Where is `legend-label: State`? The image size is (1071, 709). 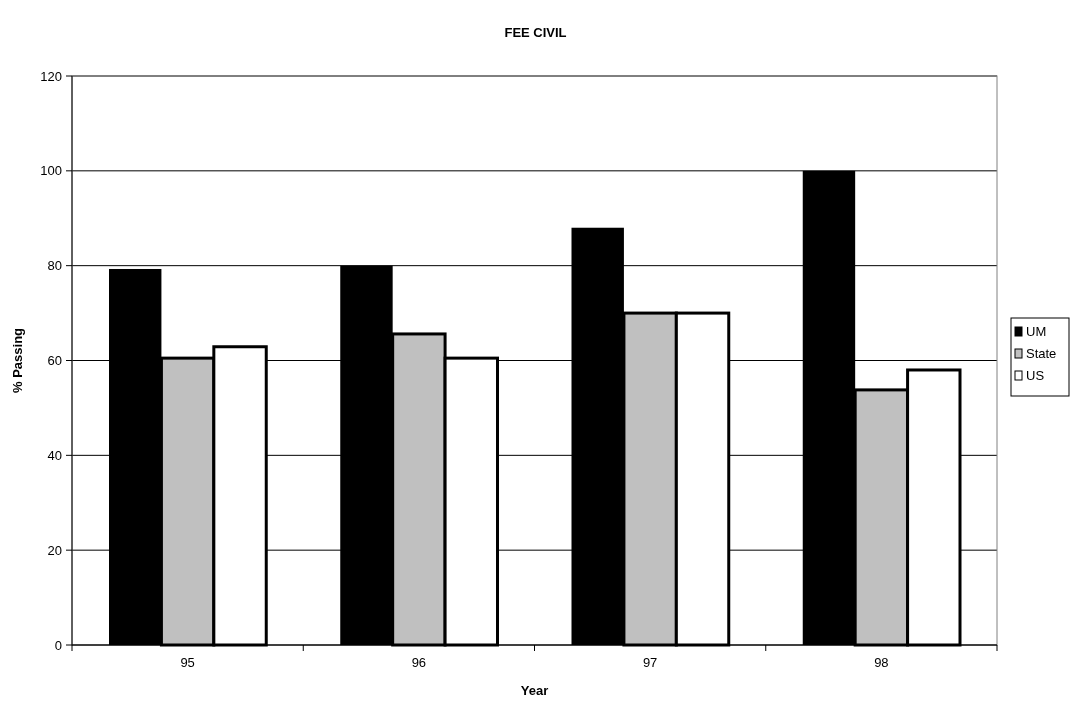 legend-label: State is located at coordinates (1041, 353).